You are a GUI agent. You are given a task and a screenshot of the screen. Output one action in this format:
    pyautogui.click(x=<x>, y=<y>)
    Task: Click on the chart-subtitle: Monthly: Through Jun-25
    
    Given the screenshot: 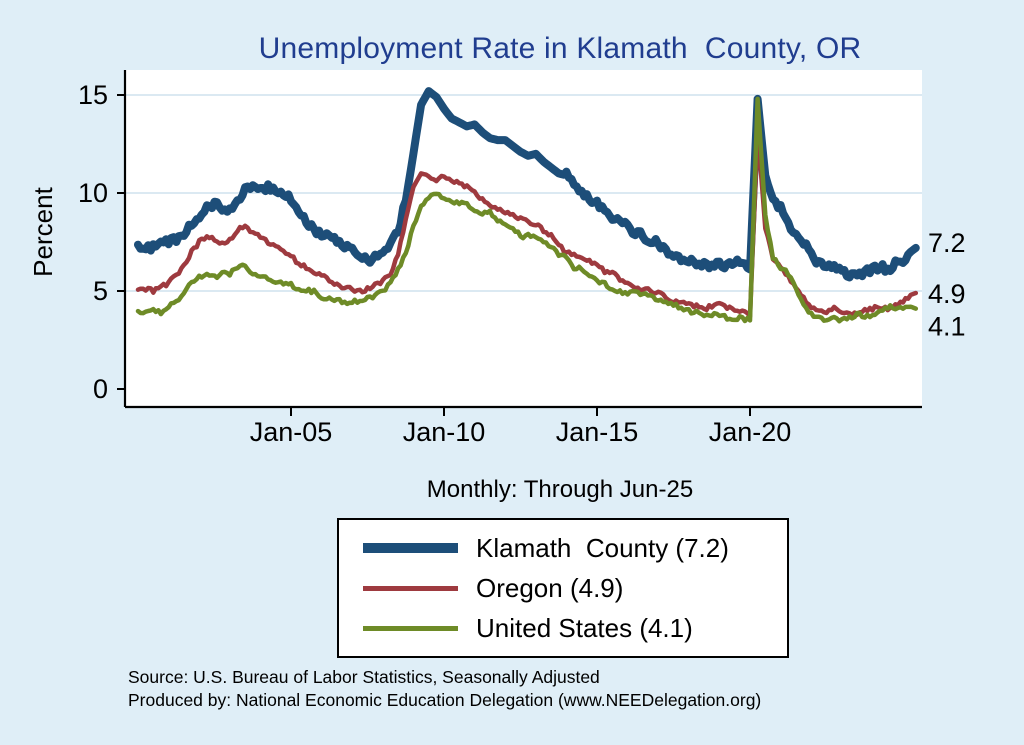 What is the action you would take?
    pyautogui.click(x=560, y=489)
    